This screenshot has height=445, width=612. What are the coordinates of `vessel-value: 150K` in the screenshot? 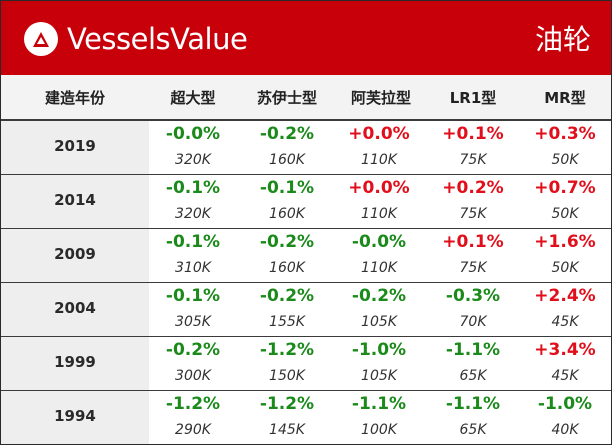 It's located at (287, 376).